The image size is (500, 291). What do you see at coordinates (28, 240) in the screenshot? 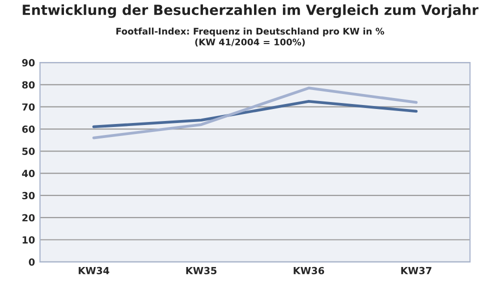
I see `y-tick-label: 10` at bounding box center [28, 240].